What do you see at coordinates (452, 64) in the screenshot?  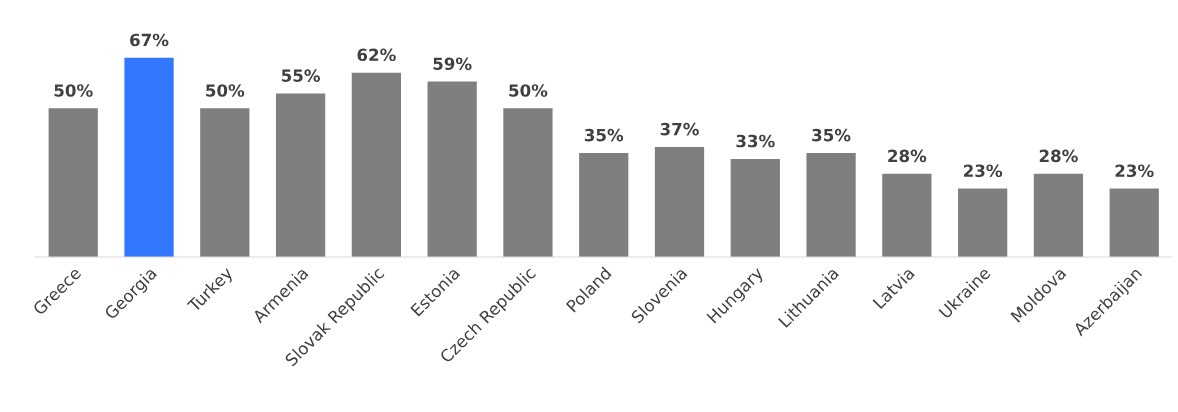 I see `data-label: 59%` at bounding box center [452, 64].